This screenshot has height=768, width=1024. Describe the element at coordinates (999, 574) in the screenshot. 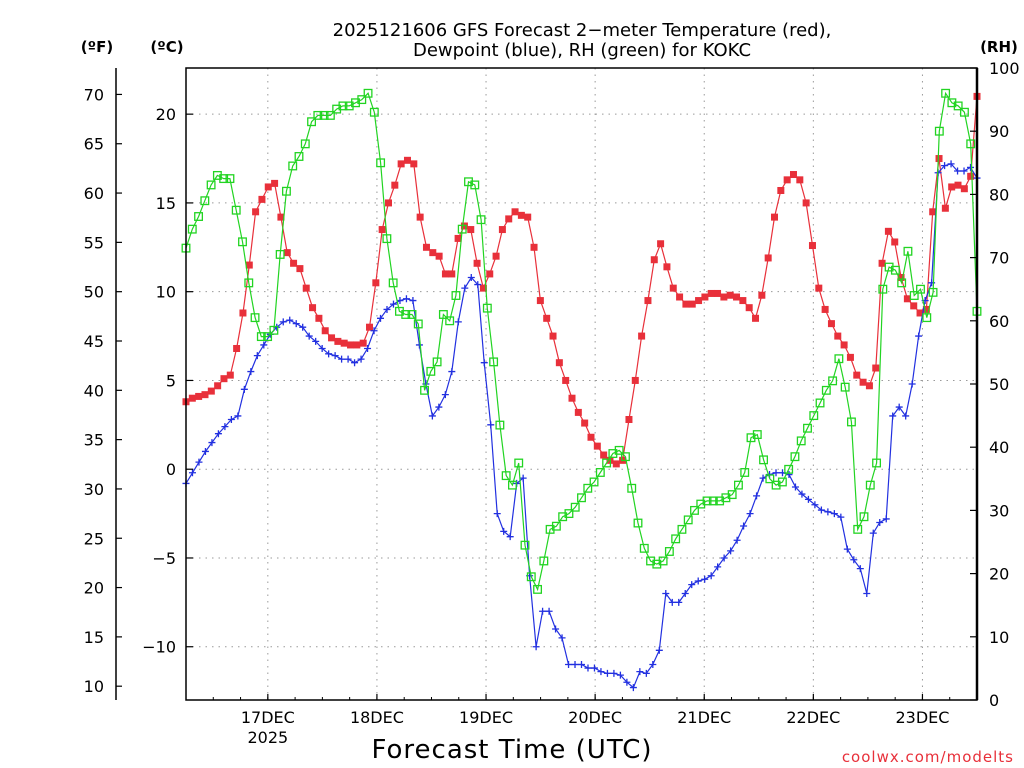

I see `rh-tick-label: 20` at that location.